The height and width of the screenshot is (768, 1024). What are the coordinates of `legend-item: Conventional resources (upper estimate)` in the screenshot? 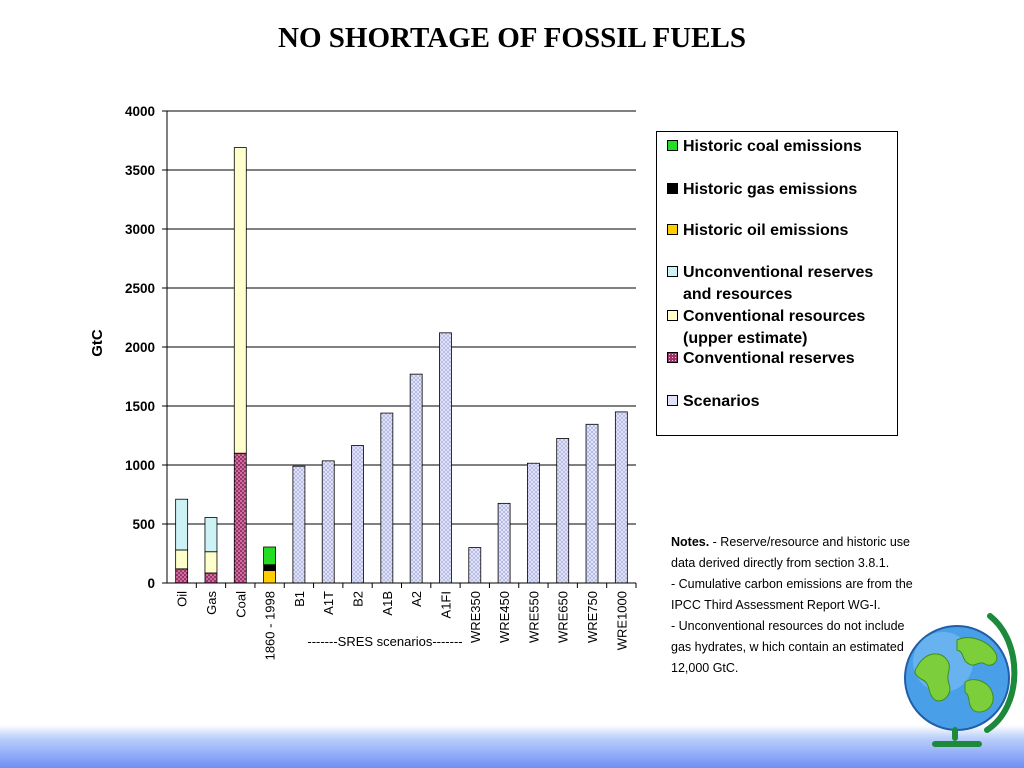 It's located at (766, 328).